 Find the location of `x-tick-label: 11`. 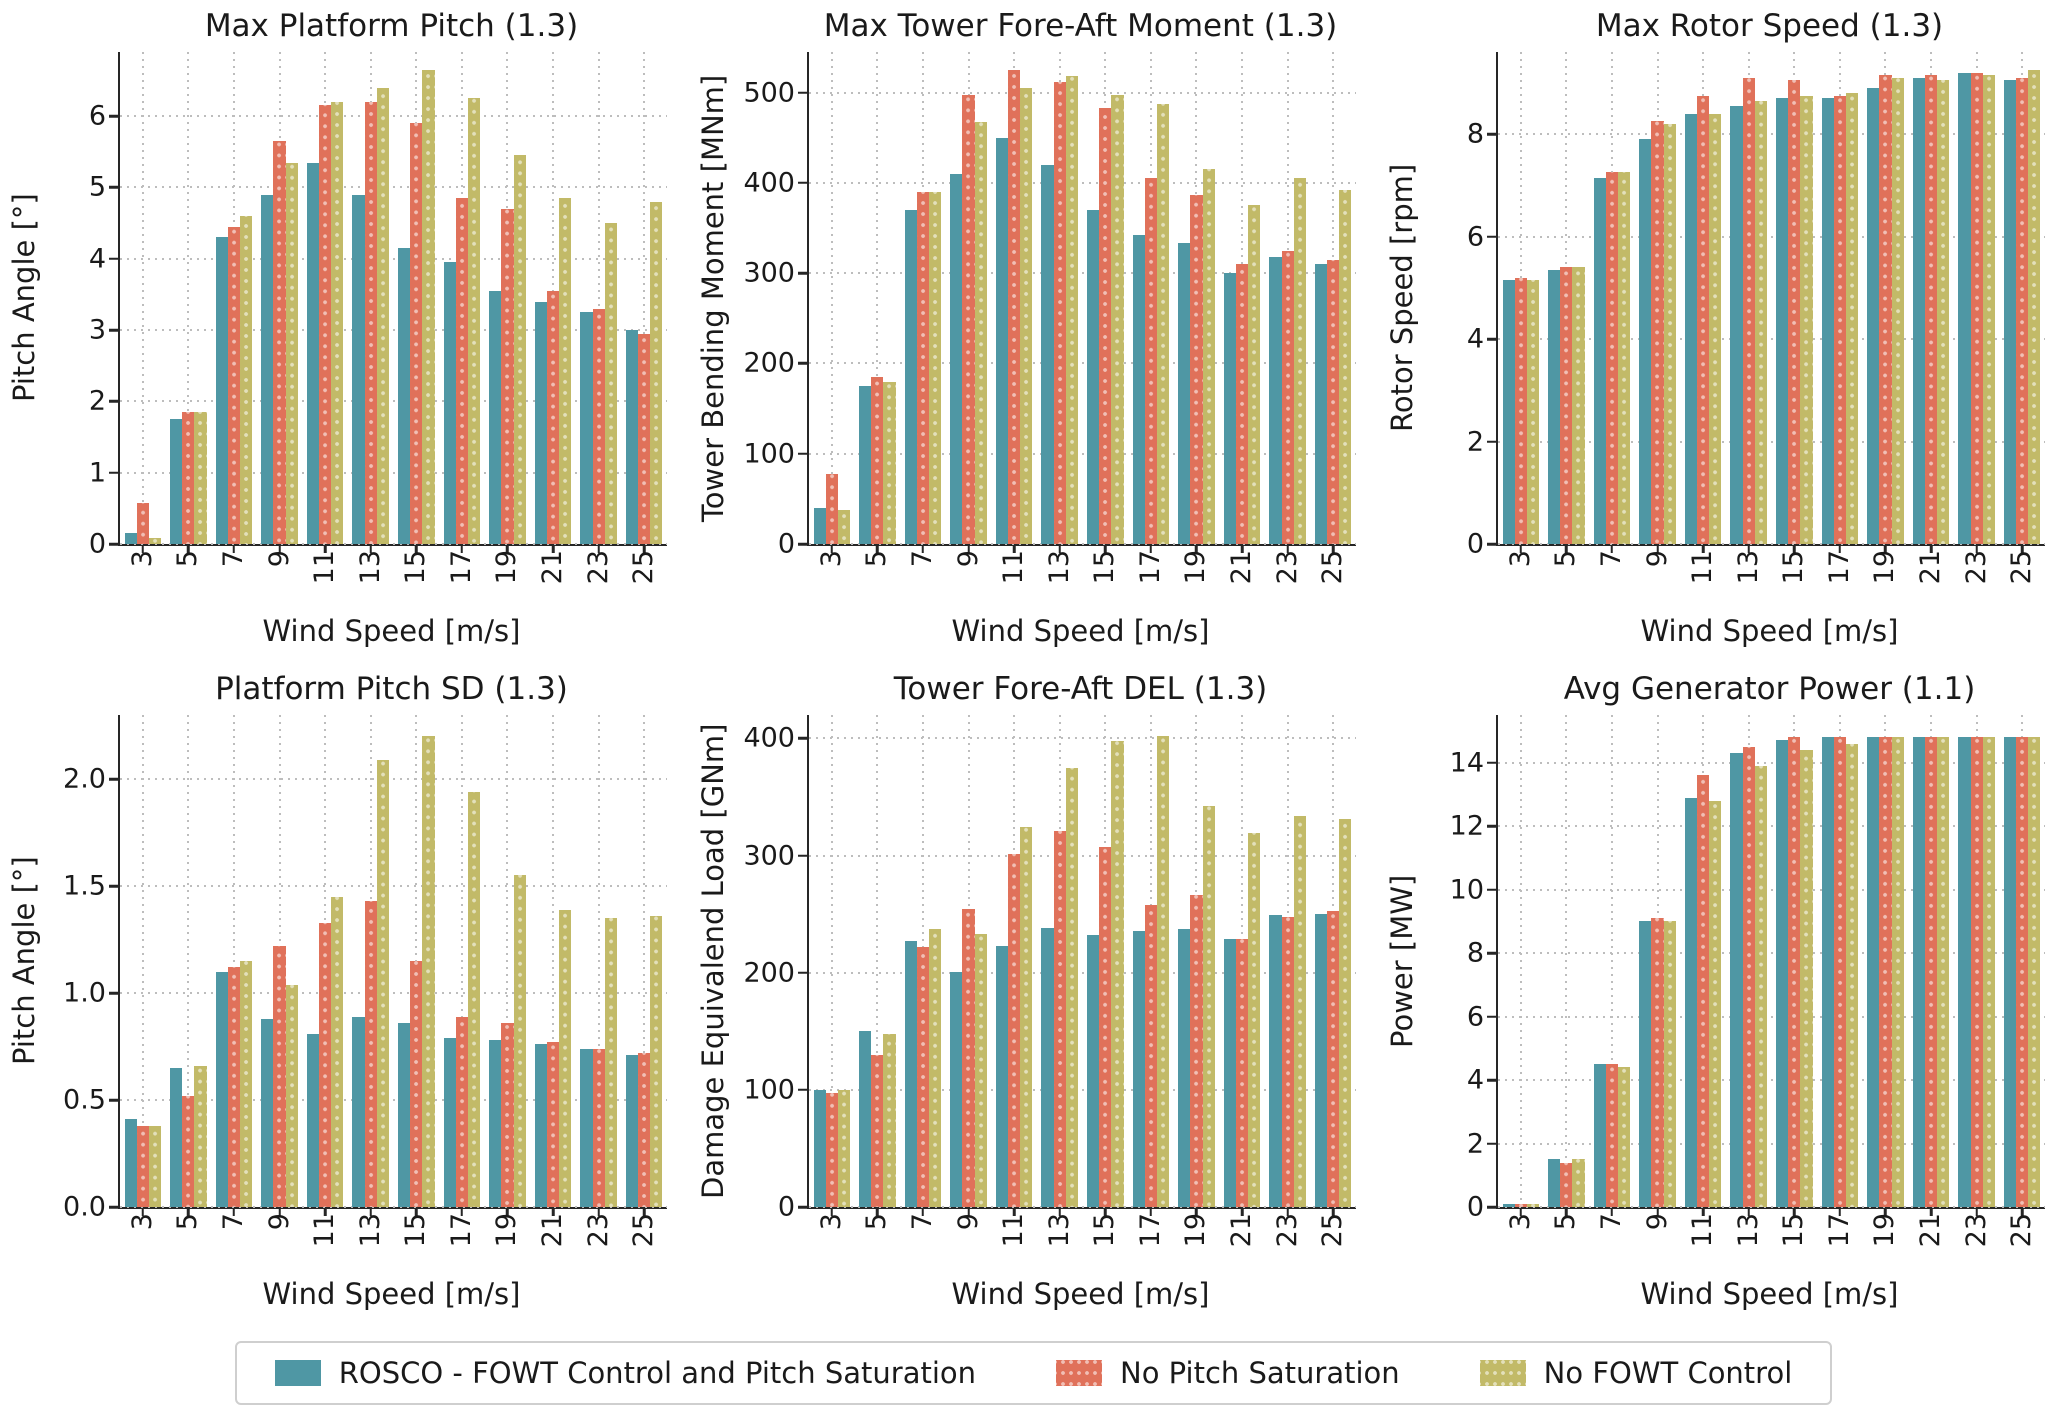

x-tick-label: 11 is located at coordinates (1703, 567).